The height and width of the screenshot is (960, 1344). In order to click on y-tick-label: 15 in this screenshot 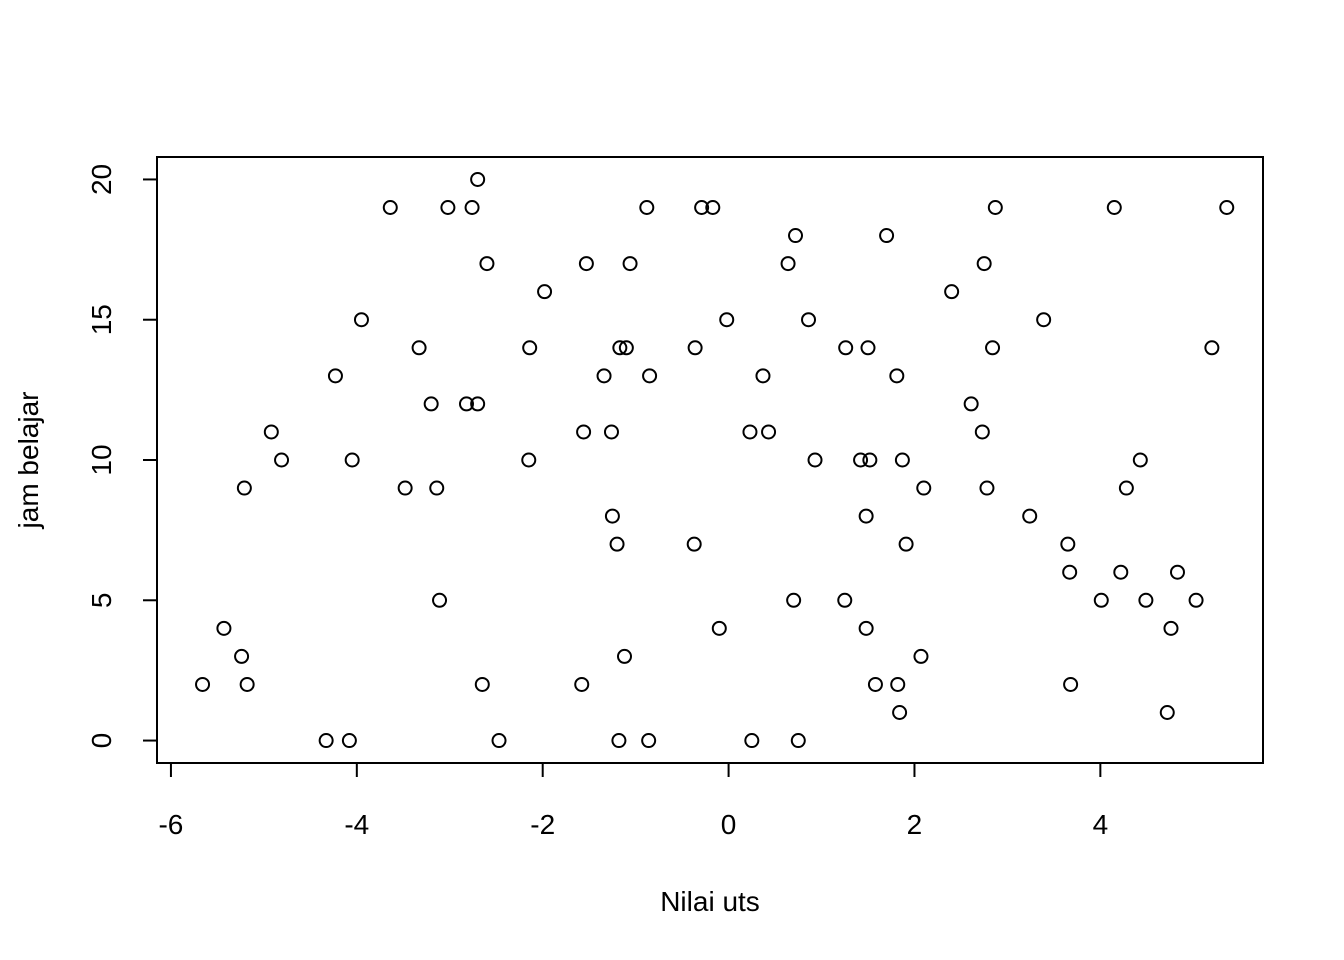, I will do `click(101, 319)`.